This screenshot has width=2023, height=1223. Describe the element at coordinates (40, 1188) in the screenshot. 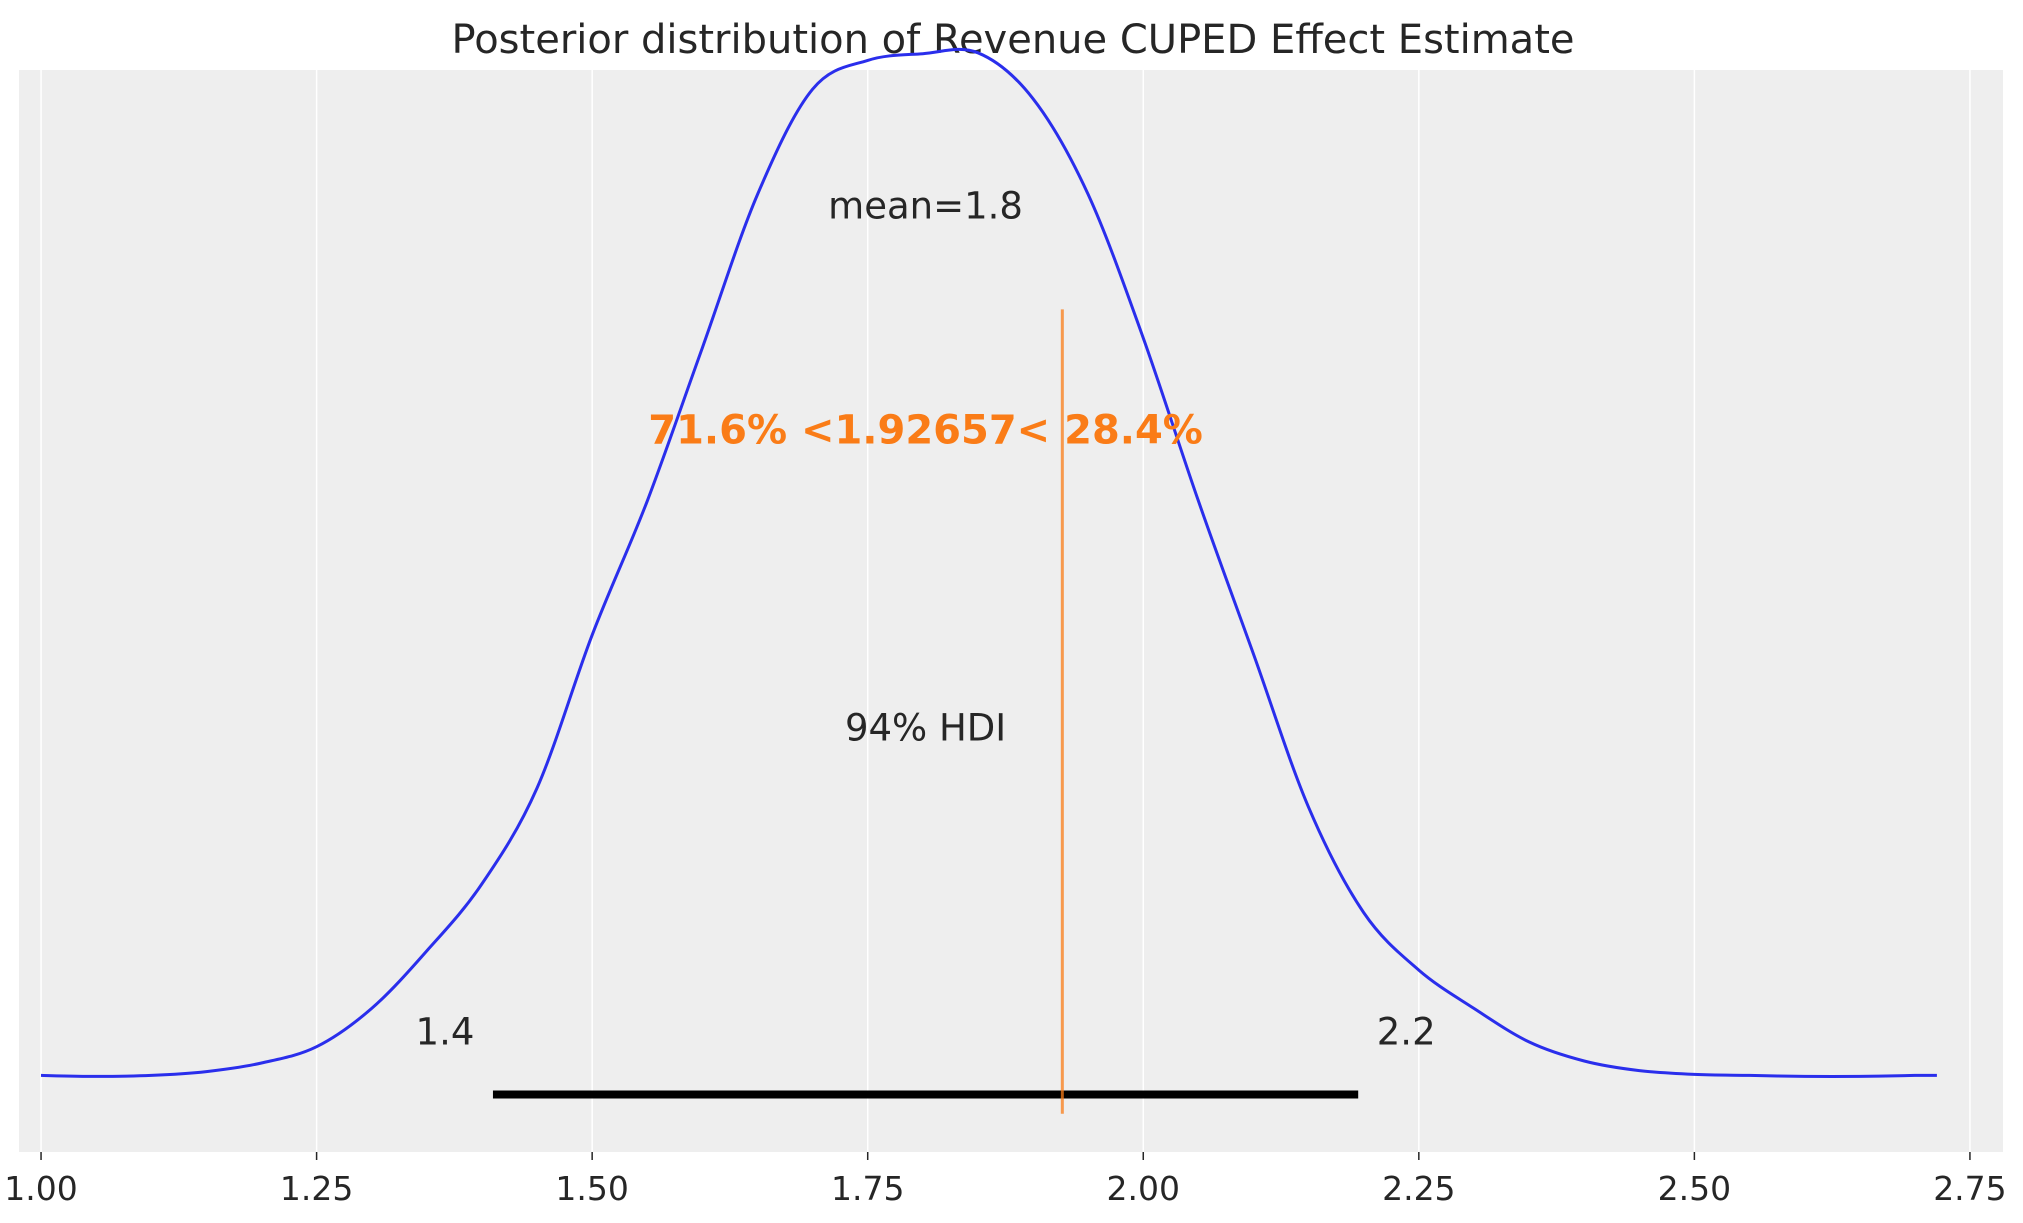

I see `x-tick-label: 1.00` at that location.